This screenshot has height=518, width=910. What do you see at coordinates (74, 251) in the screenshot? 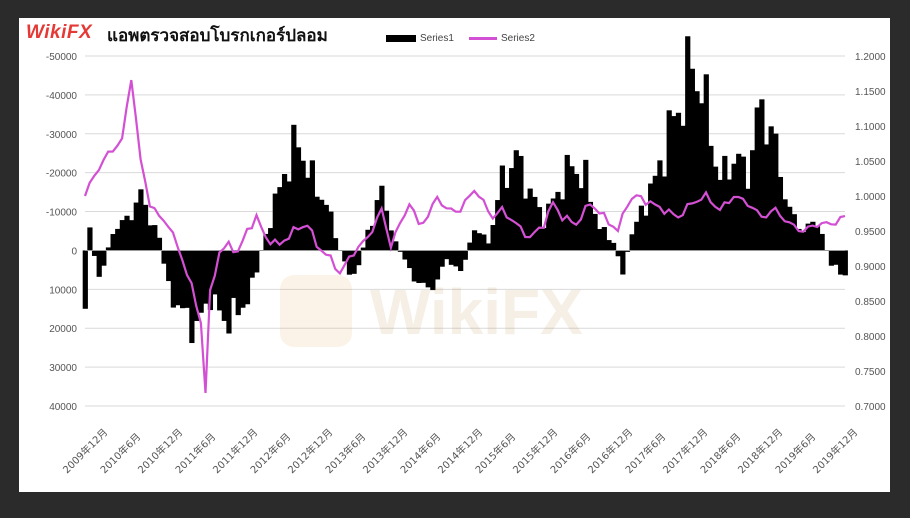
I see `left-tick-label: 0` at bounding box center [74, 251].